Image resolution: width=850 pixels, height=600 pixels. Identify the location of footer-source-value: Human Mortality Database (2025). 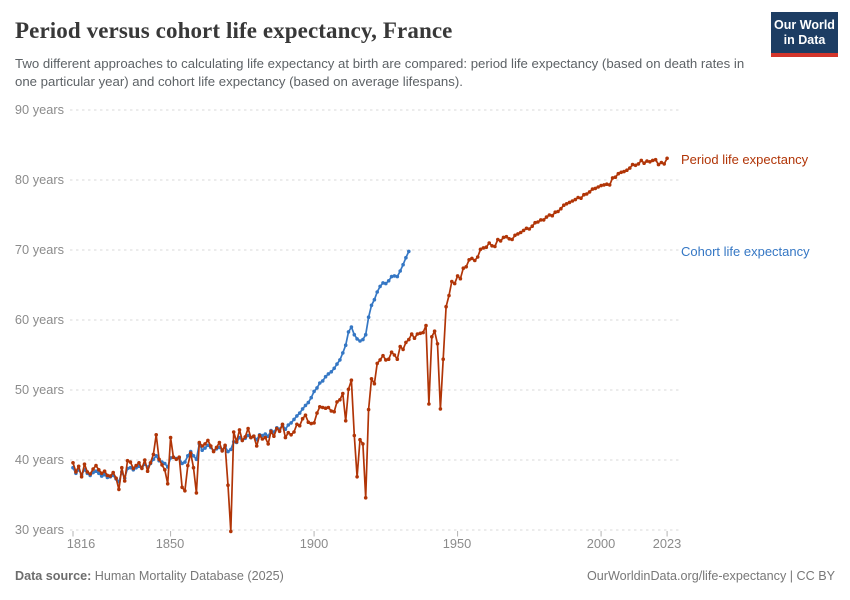
(187, 576).